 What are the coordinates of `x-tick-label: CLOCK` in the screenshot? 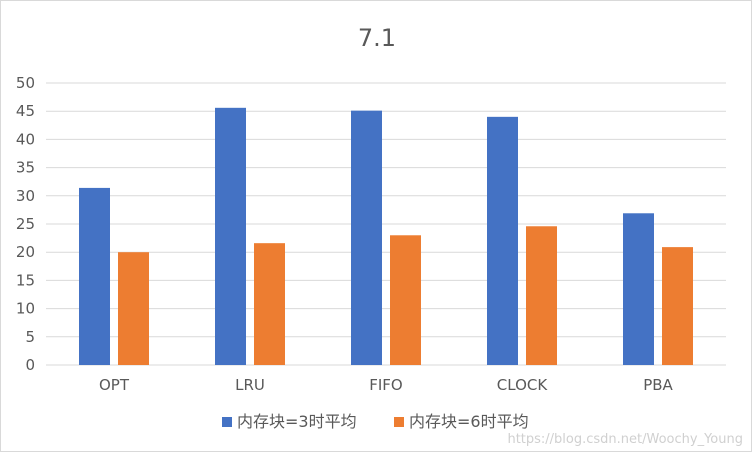 It's located at (523, 385).